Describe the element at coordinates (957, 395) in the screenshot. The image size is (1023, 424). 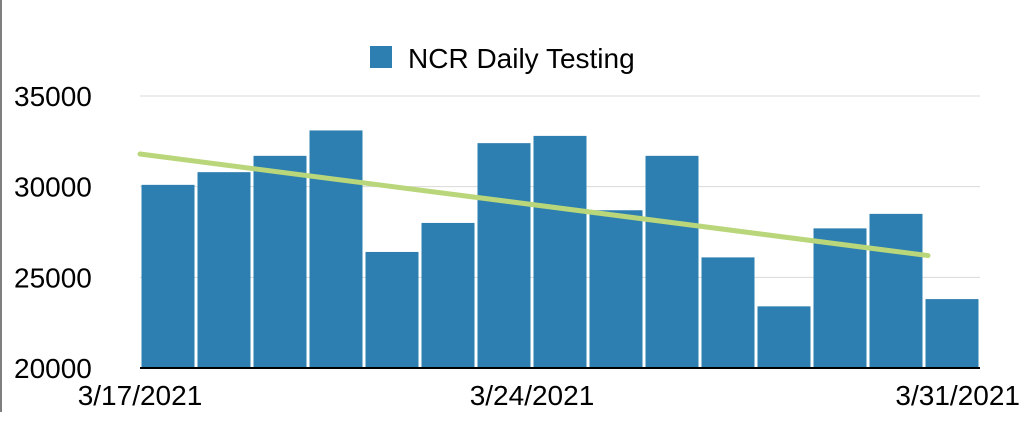
I see `x-tick-label: 3/31/2021` at that location.